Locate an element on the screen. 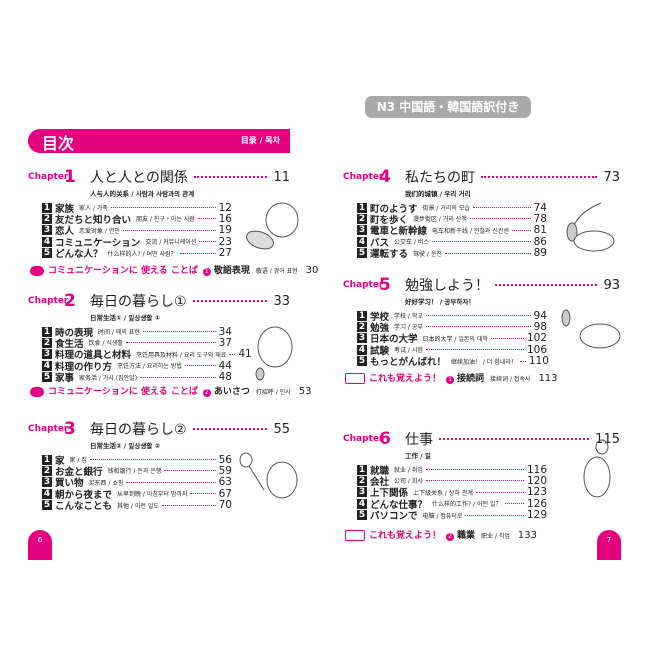 The width and height of the screenshot is (650, 650). item-page: 129 is located at coordinates (536, 515).